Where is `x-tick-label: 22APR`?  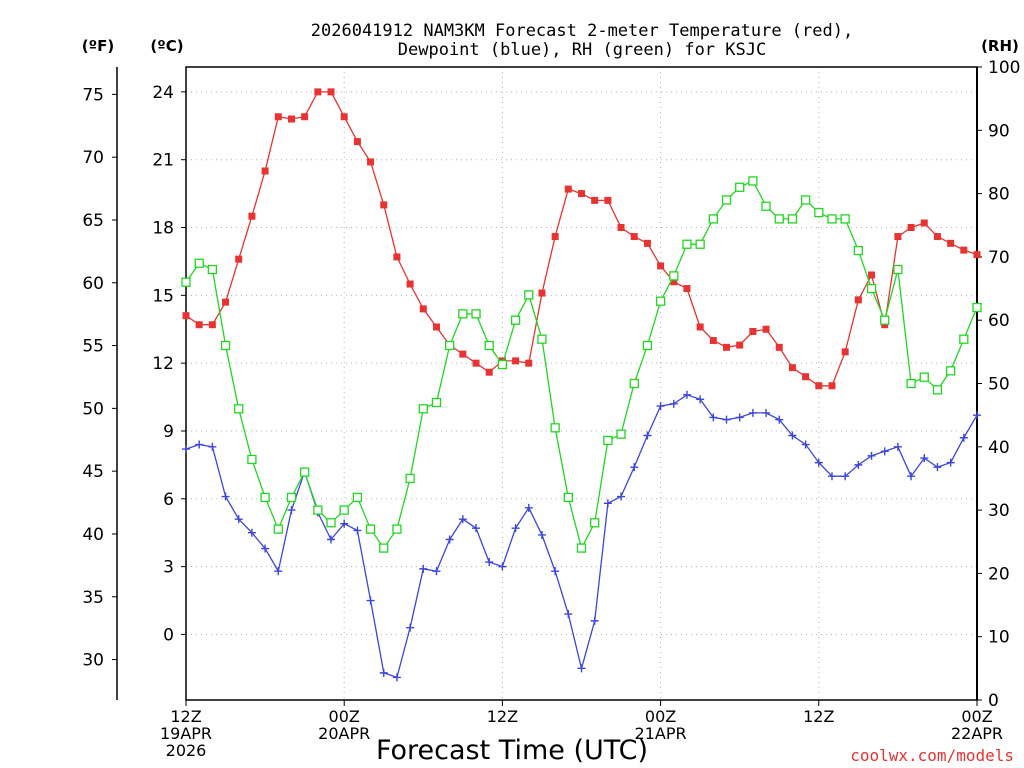
x-tick-label: 22APR is located at coordinates (977, 733).